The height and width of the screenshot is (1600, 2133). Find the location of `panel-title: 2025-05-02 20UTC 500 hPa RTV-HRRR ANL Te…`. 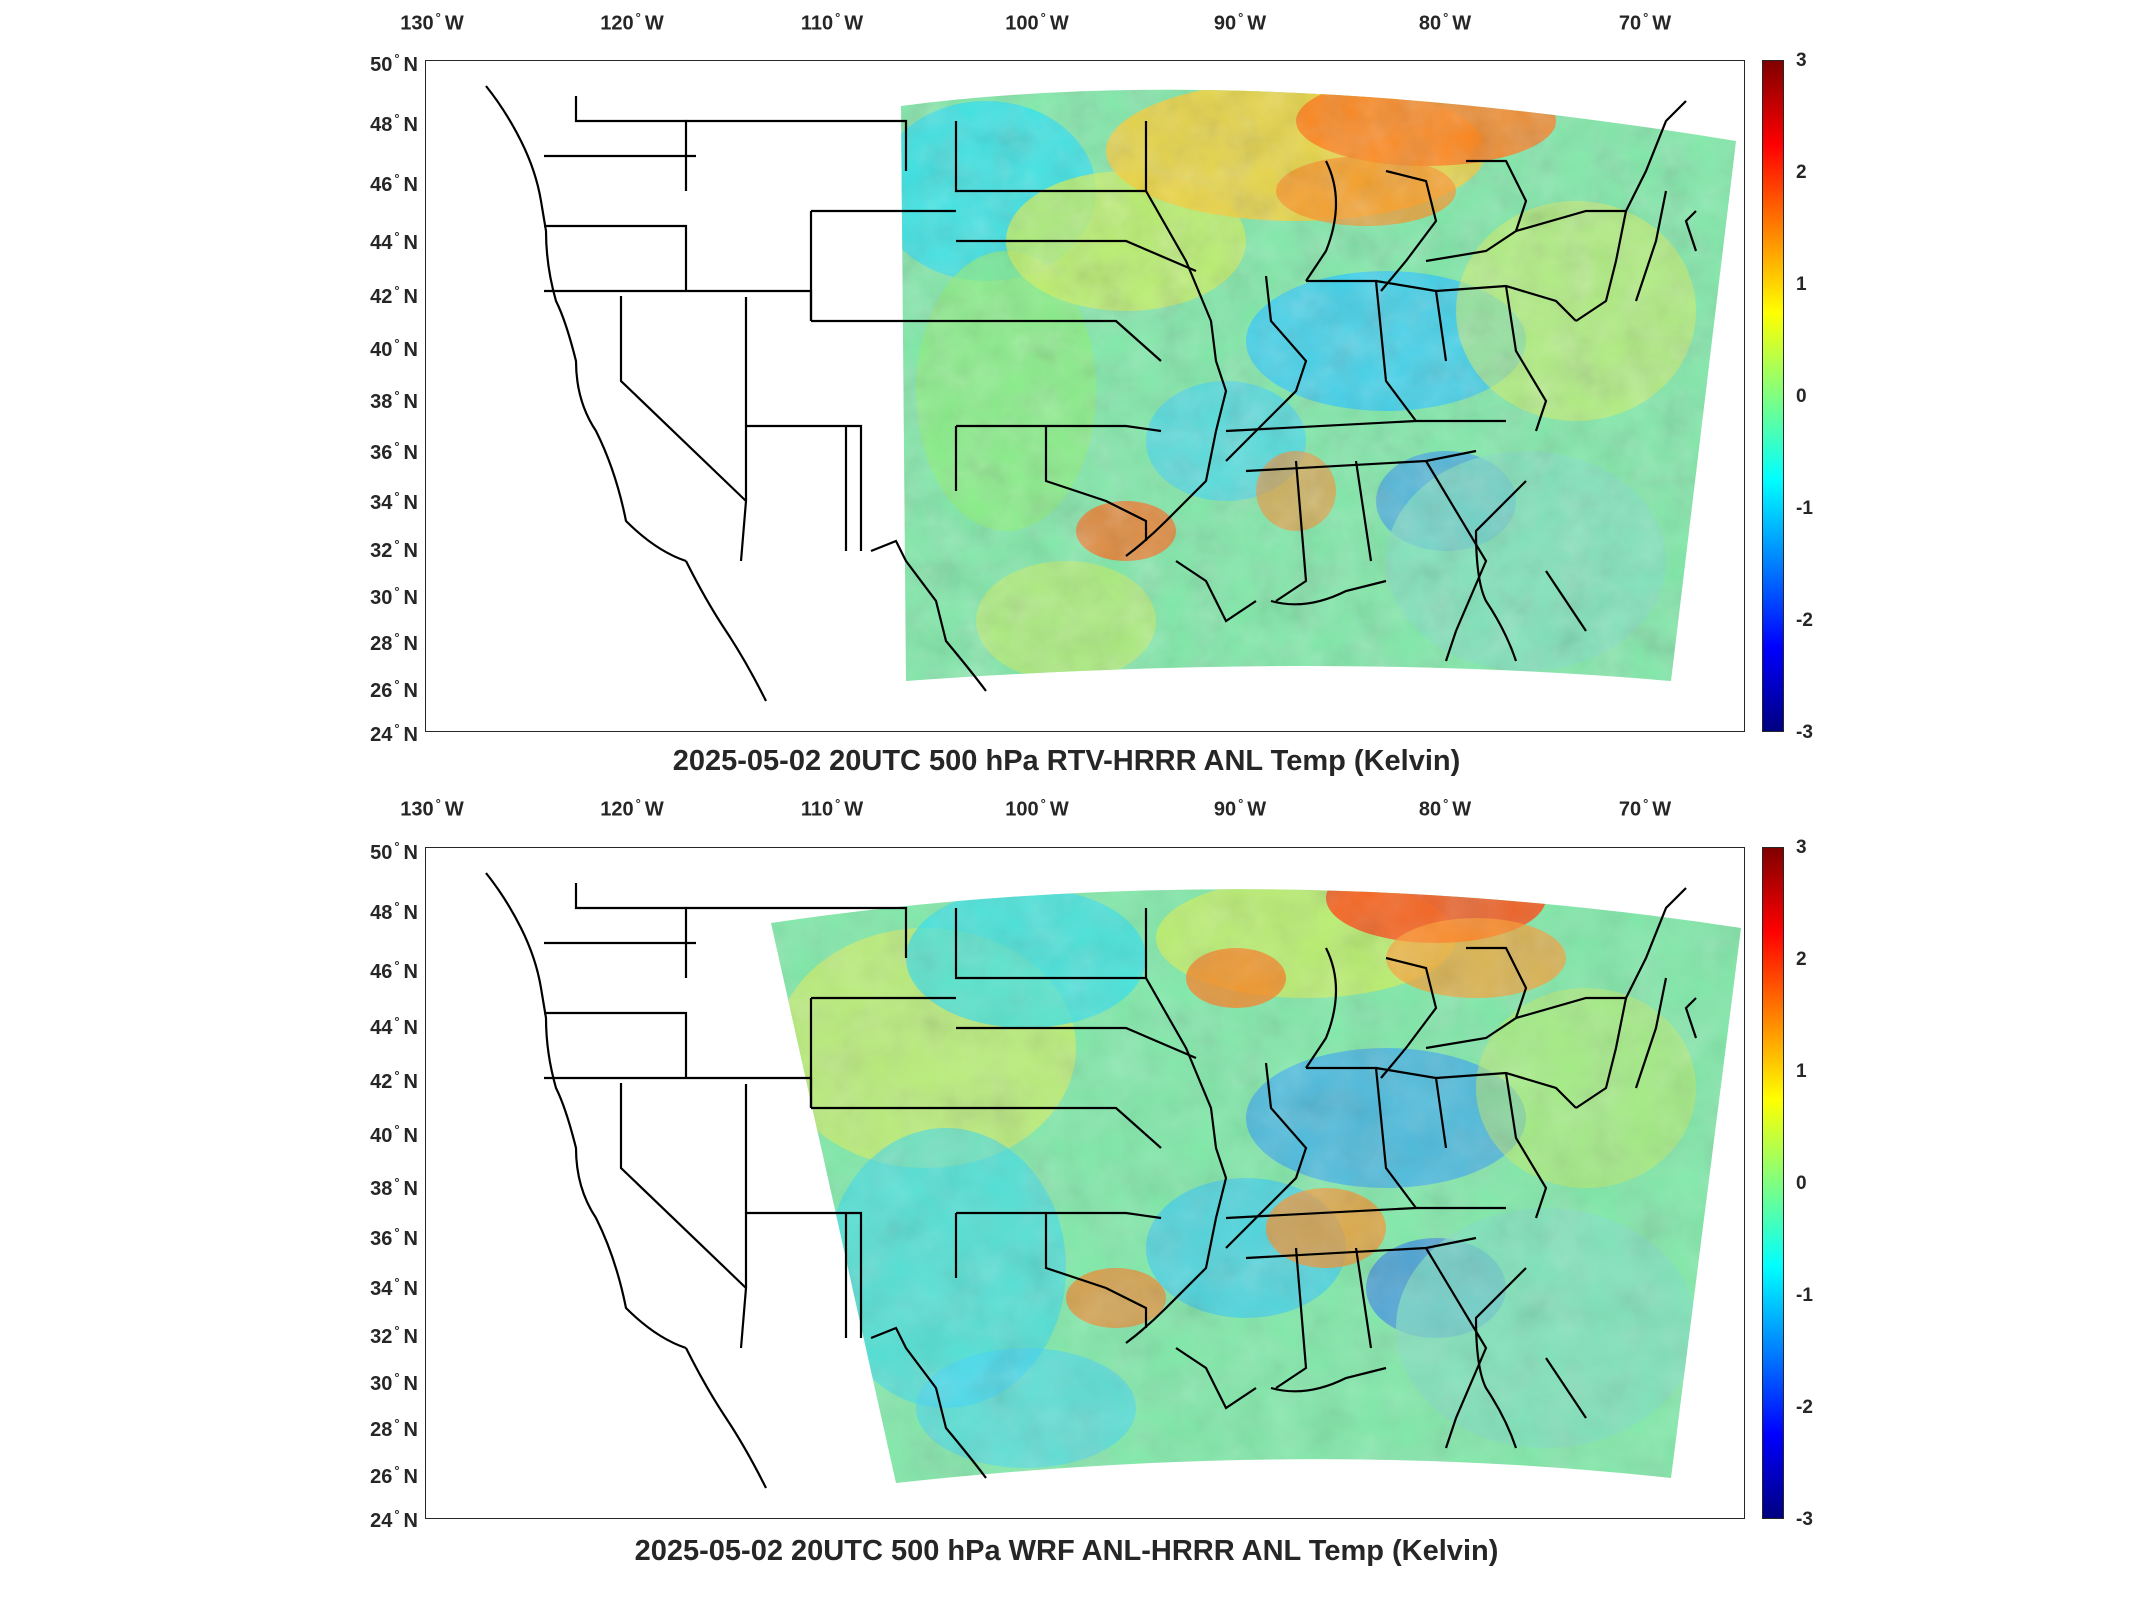

panel-title: 2025-05-02 20UTC 500 hPa RTV-HRRR ANL Te… is located at coordinates (1066, 761).